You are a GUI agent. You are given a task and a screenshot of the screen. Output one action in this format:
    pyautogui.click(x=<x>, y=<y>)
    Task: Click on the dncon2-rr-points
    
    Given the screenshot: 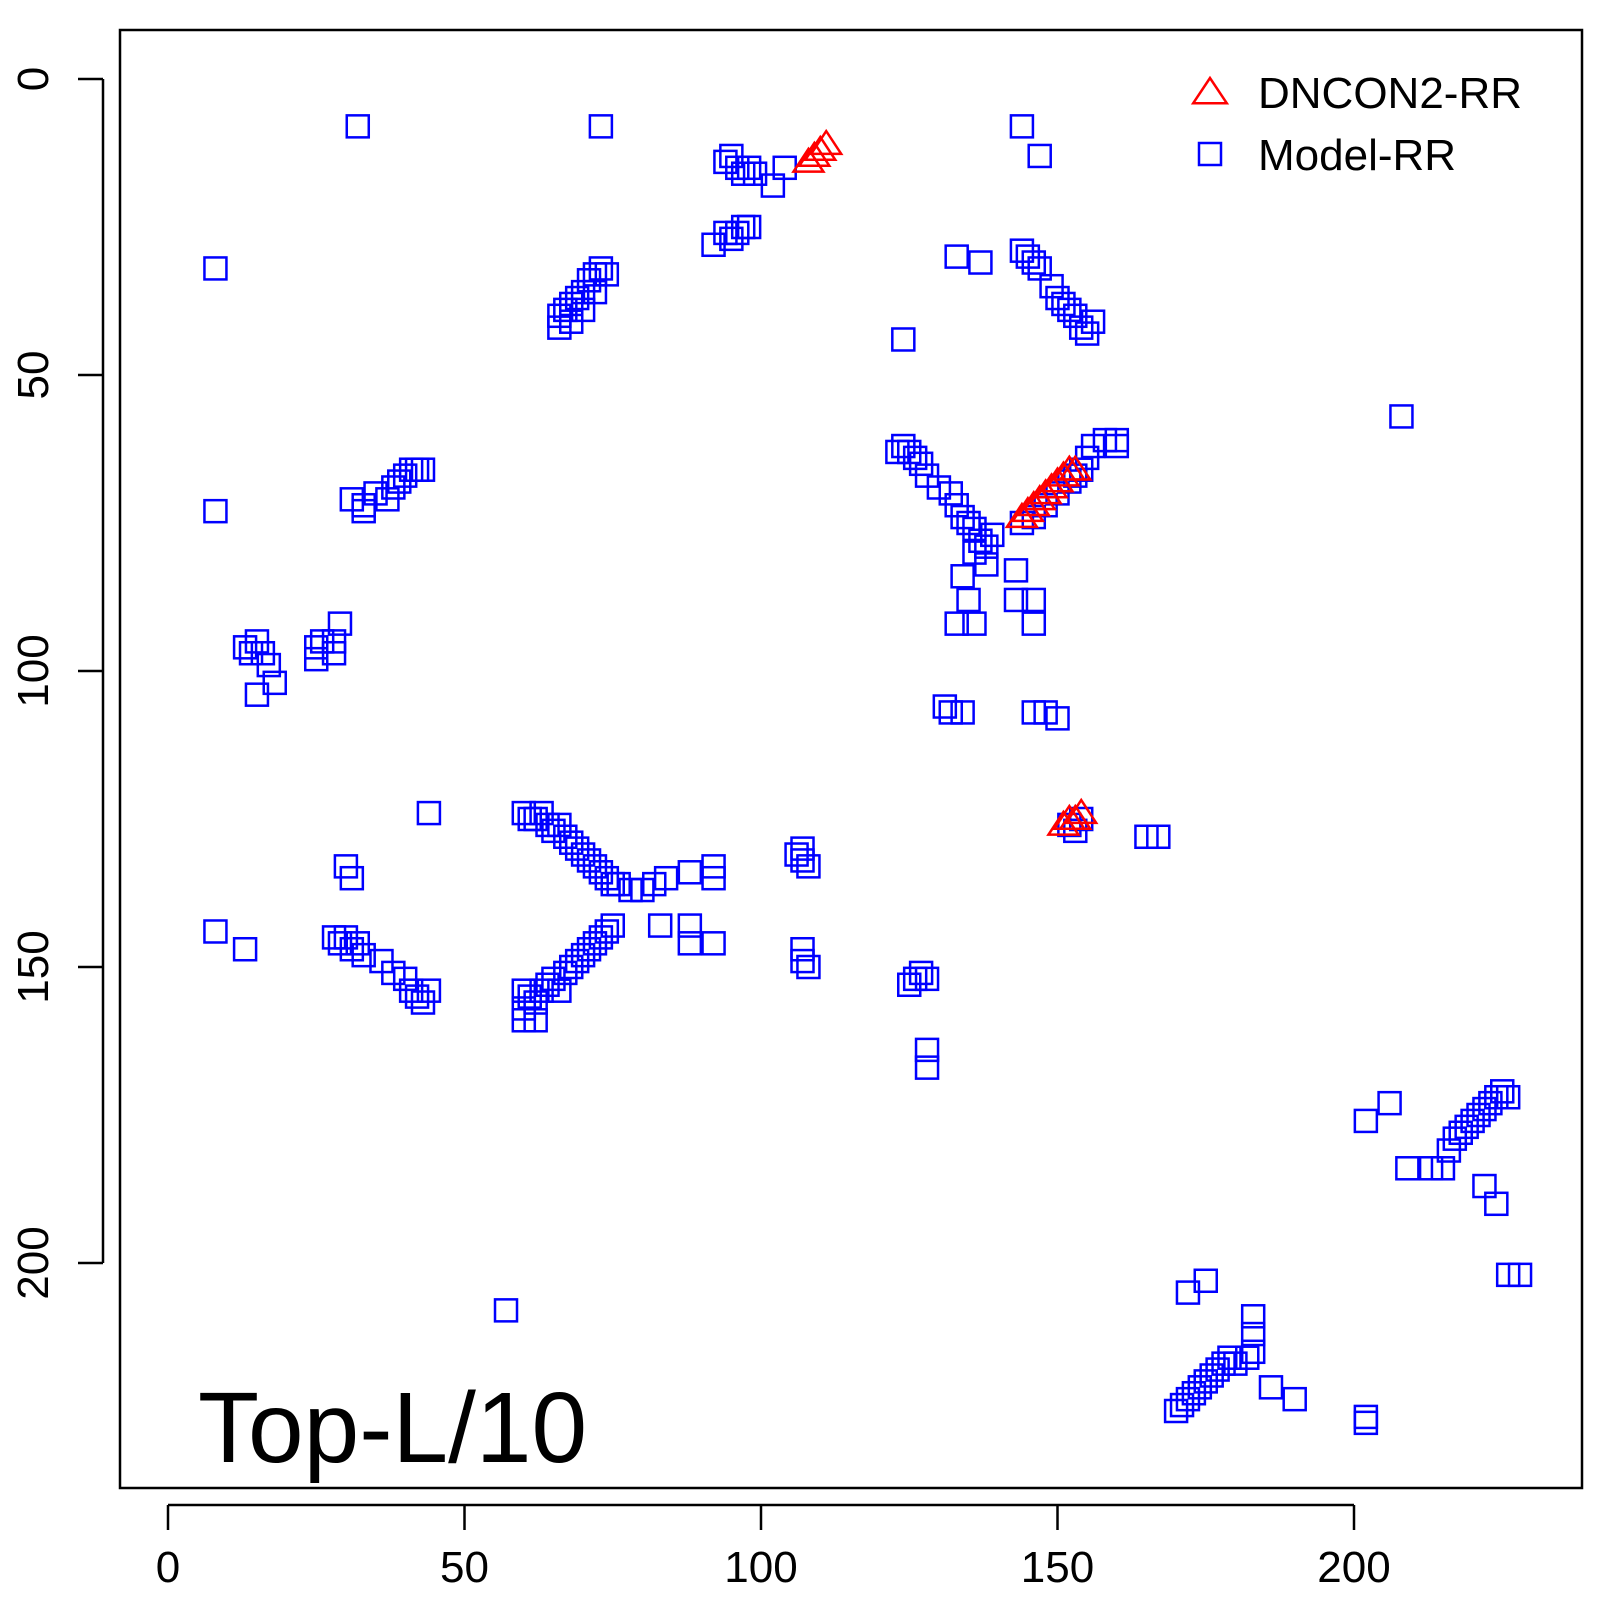 What is the action you would take?
    pyautogui.click(x=945, y=482)
    